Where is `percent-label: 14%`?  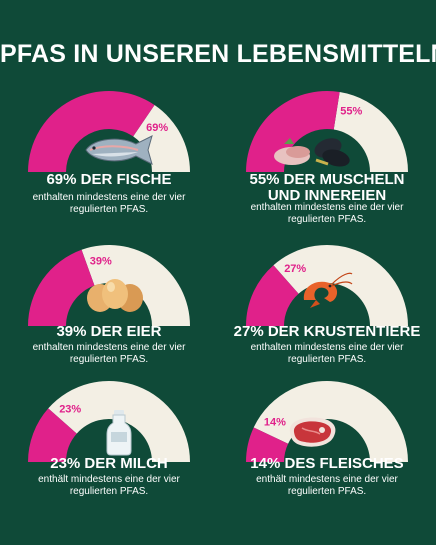 percent-label: 14% is located at coordinates (275, 423).